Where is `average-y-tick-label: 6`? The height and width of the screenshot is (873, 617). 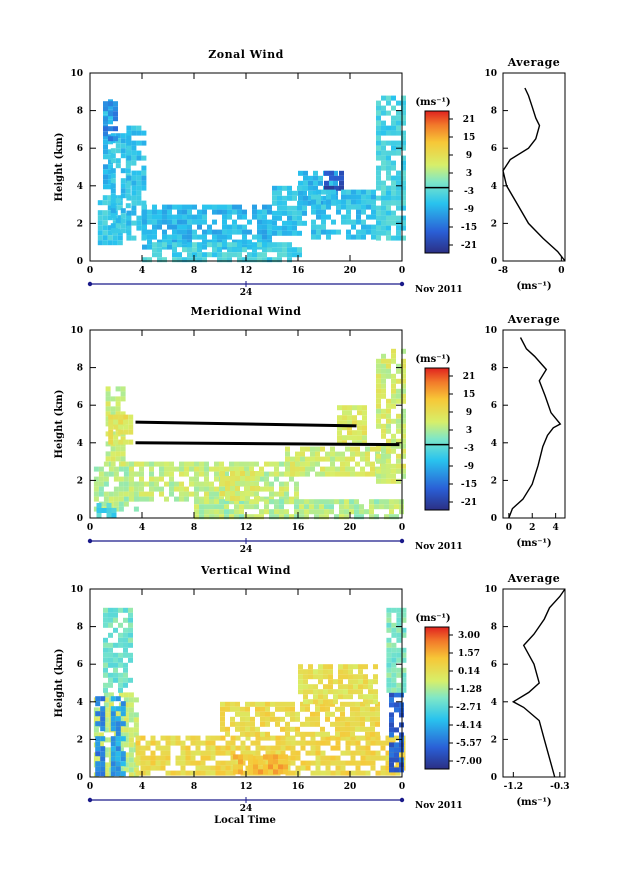
average-y-tick-label: 6 is located at coordinates (494, 665).